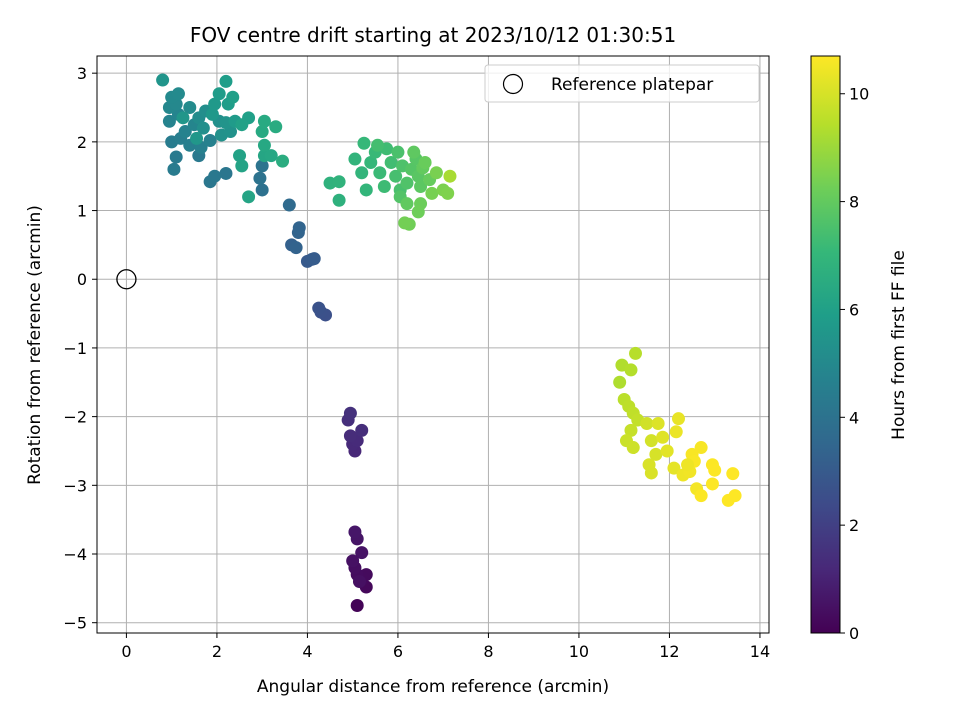 The image size is (960, 720). I want to click on colorbar-tick-label: 0, so click(854, 633).